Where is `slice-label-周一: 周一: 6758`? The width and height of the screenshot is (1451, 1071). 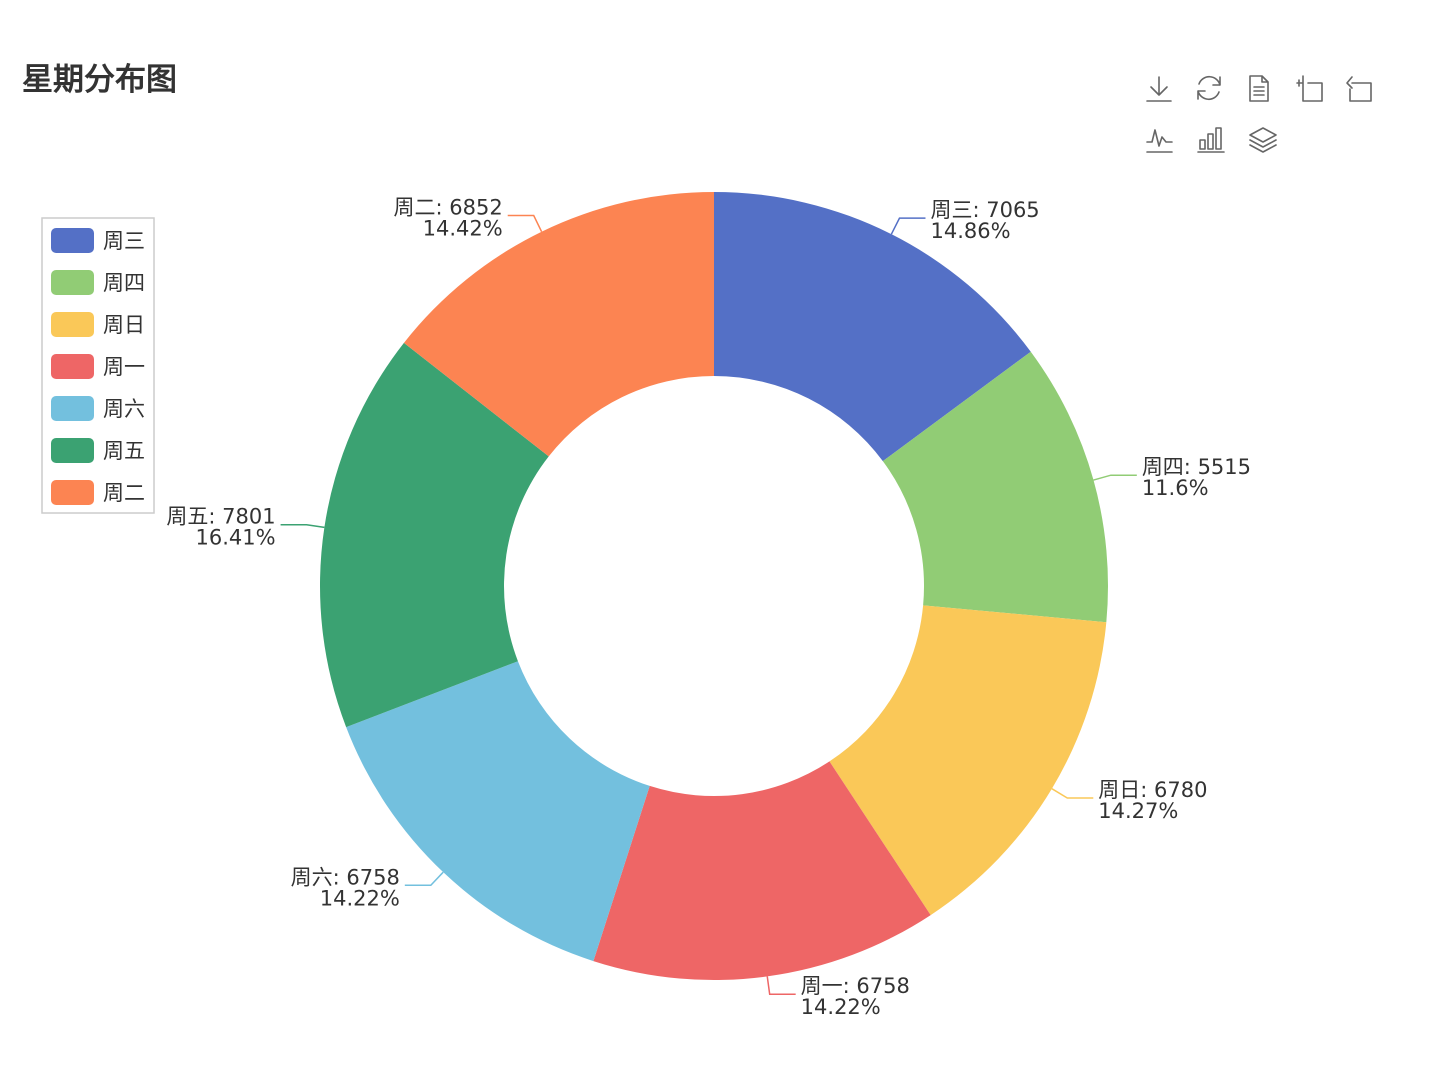
slice-label-周一: 周一: 6758 is located at coordinates (855, 986).